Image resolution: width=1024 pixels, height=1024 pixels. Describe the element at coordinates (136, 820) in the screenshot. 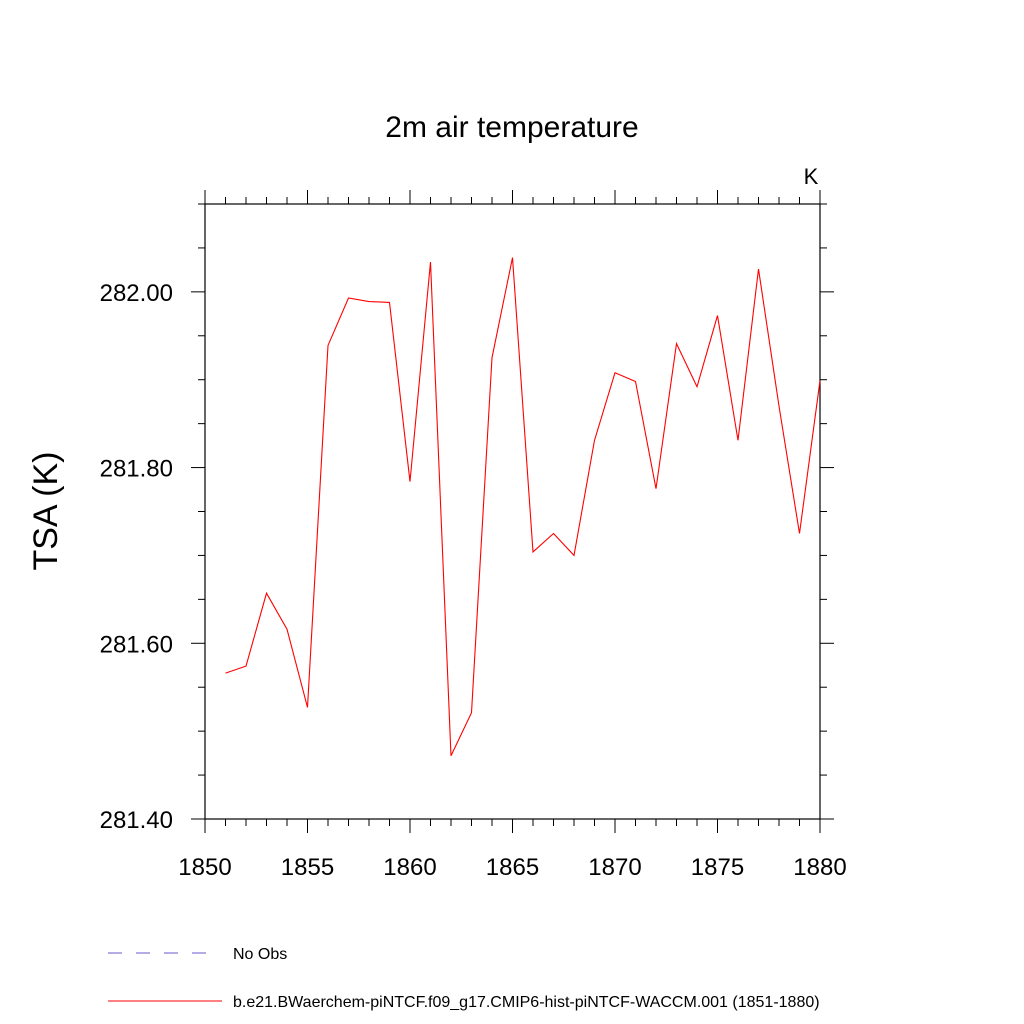

I see `y-tick-label: 281.40` at that location.